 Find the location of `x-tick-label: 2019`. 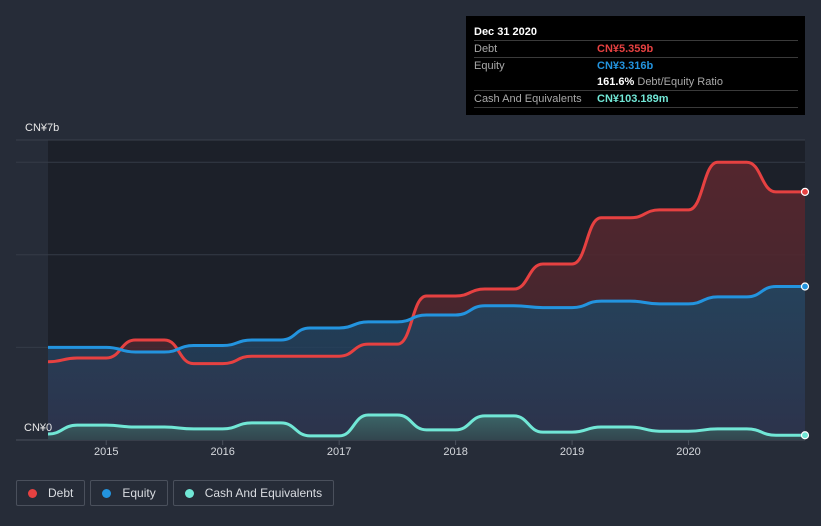

x-tick-label: 2019 is located at coordinates (572, 452).